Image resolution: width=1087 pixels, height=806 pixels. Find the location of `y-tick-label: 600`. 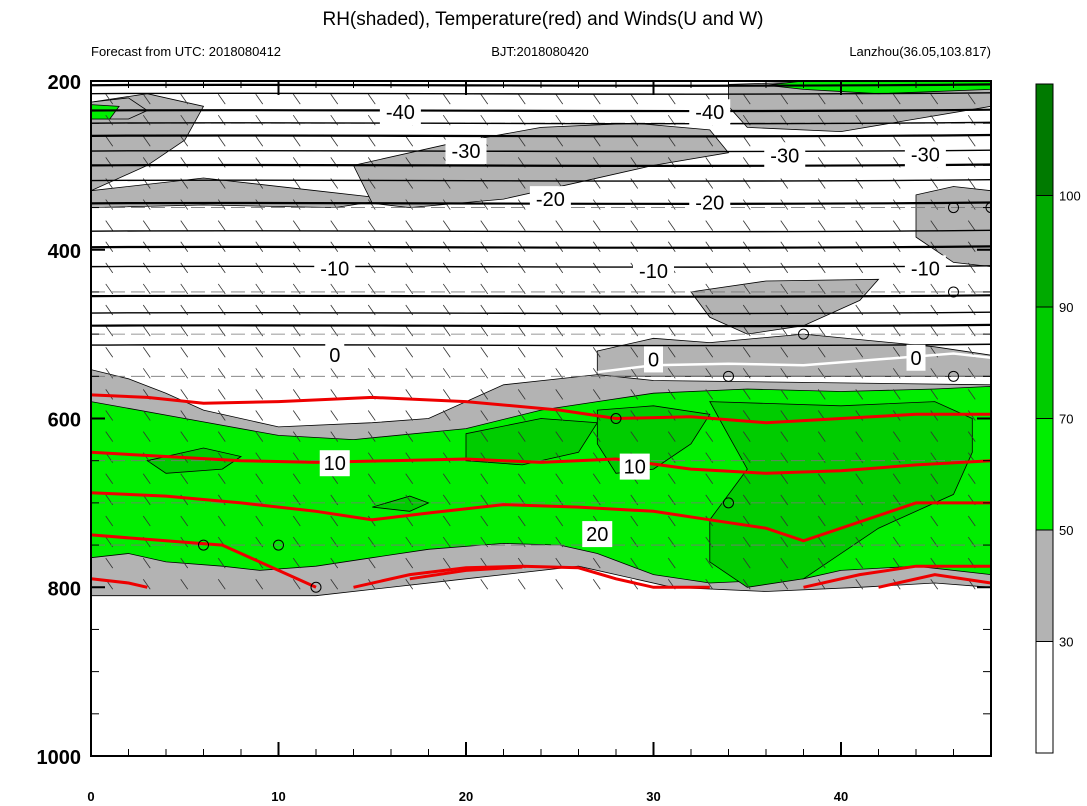

y-tick-label: 600 is located at coordinates (64, 421).